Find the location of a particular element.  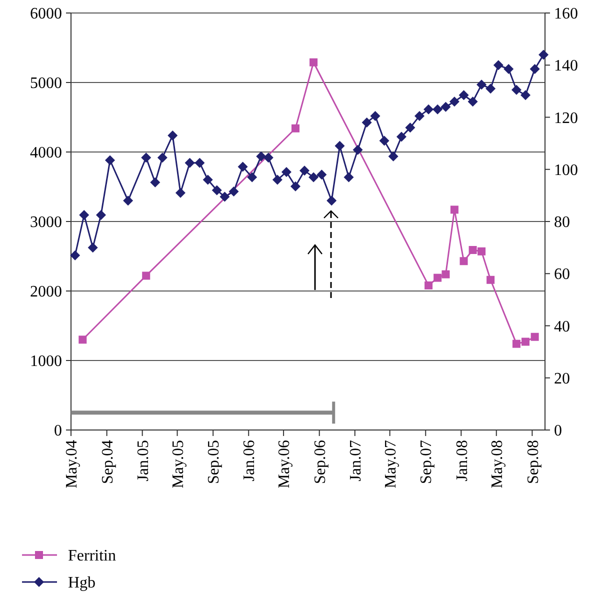

x-tick-label: Jan.07 is located at coordinates (355, 461).